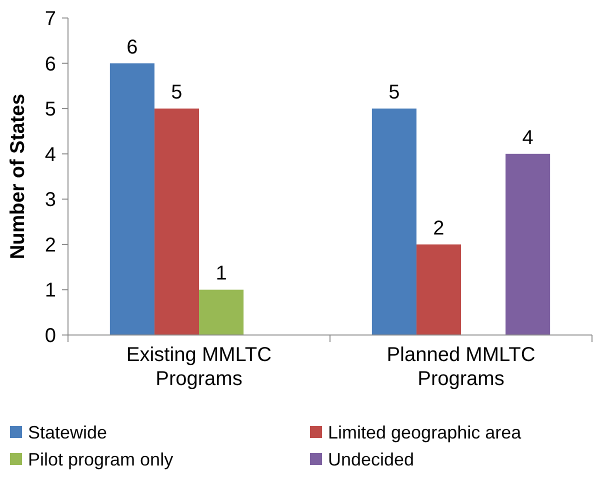 This screenshot has height=482, width=600. I want to click on data-label: 6, so click(132, 47).